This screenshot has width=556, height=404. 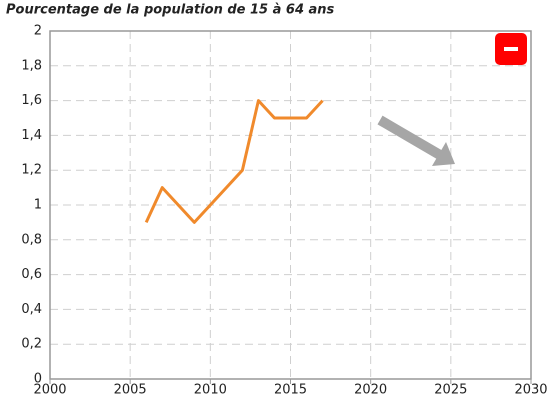 What do you see at coordinates (31, 239) in the screenshot?
I see `y-tick-label: 0,8` at bounding box center [31, 239].